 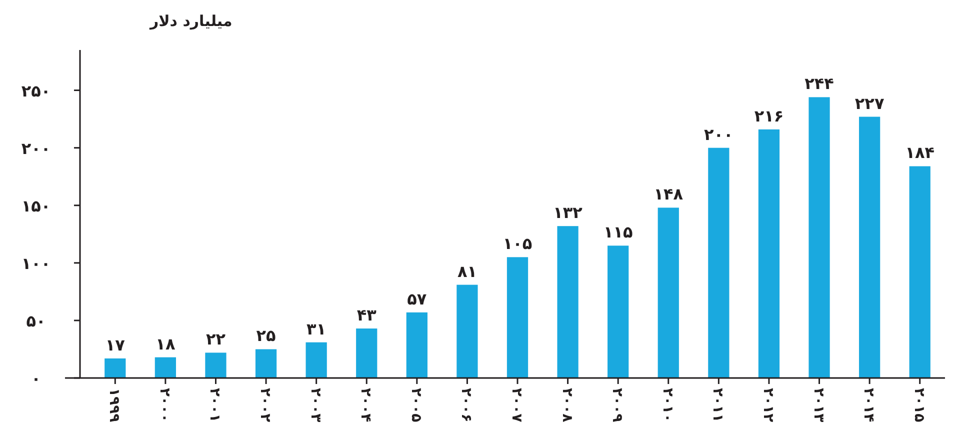 I want to click on data-label: ۱۱۵, so click(x=618, y=232).